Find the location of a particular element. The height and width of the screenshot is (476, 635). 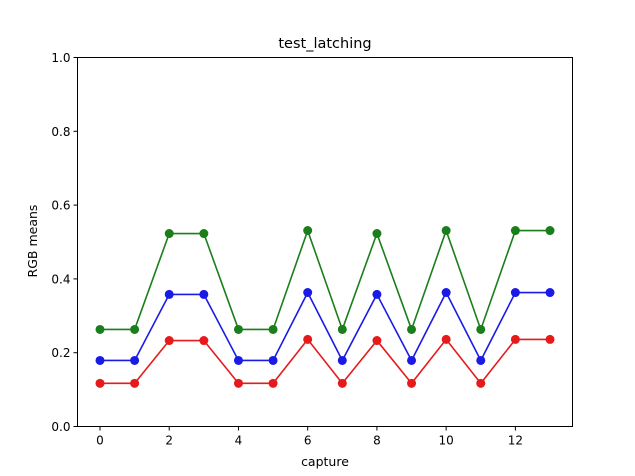

y-tick-label: 0.8 is located at coordinates (60, 132).